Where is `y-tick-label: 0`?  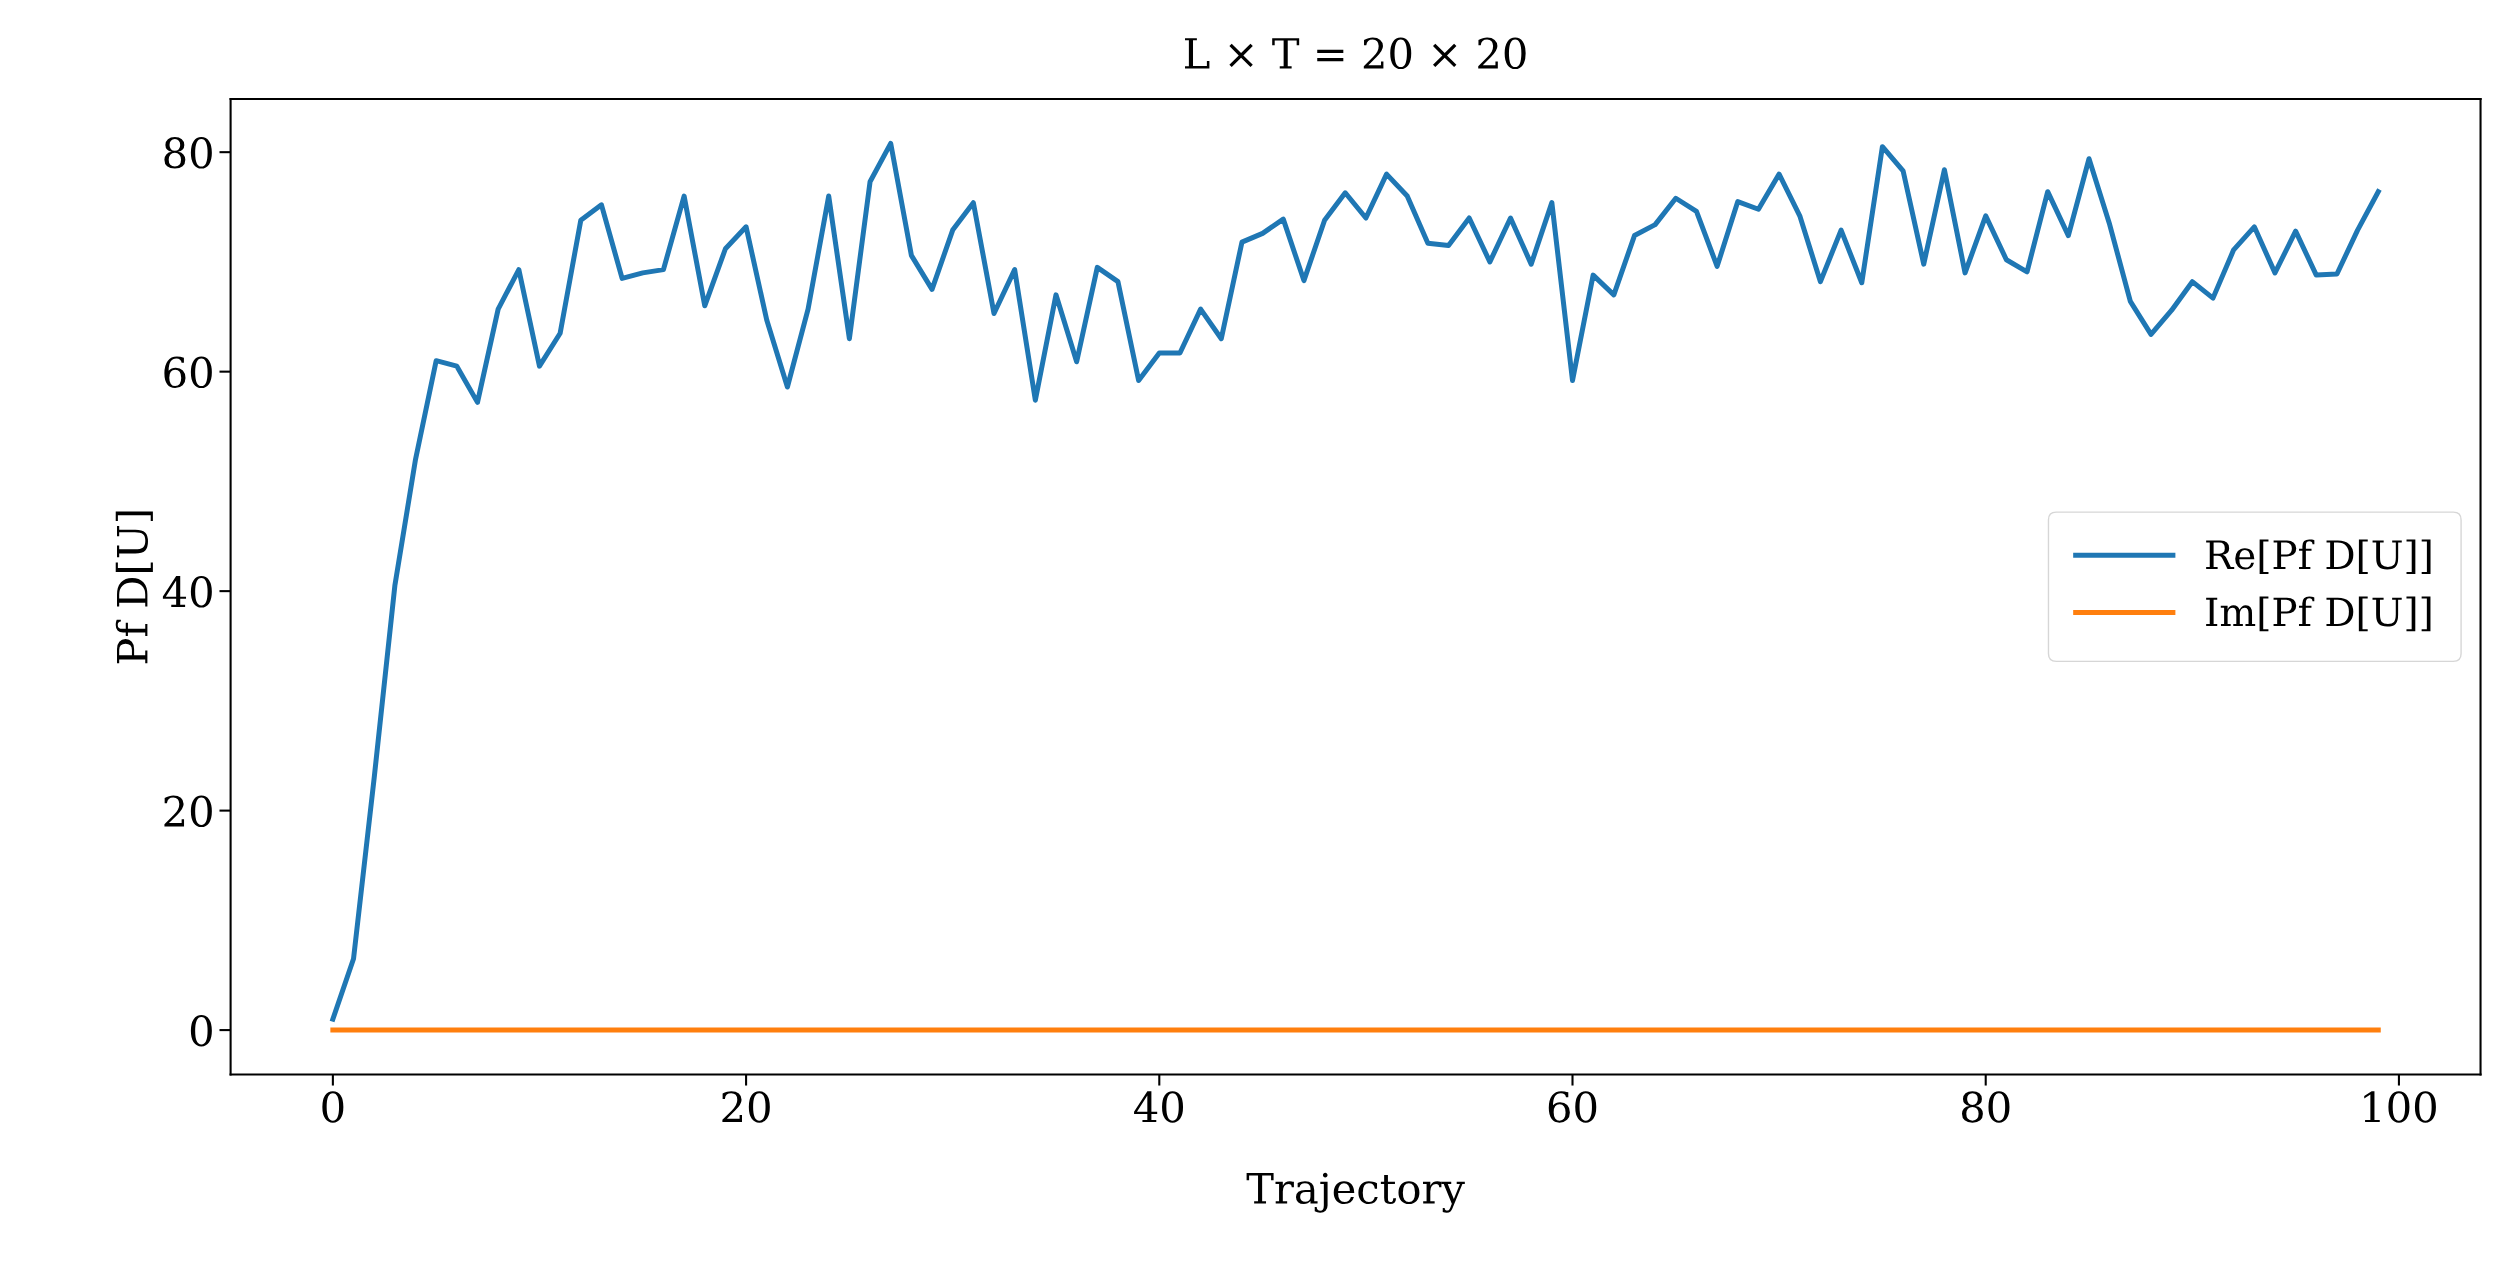 y-tick-label: 0 is located at coordinates (201, 1030).